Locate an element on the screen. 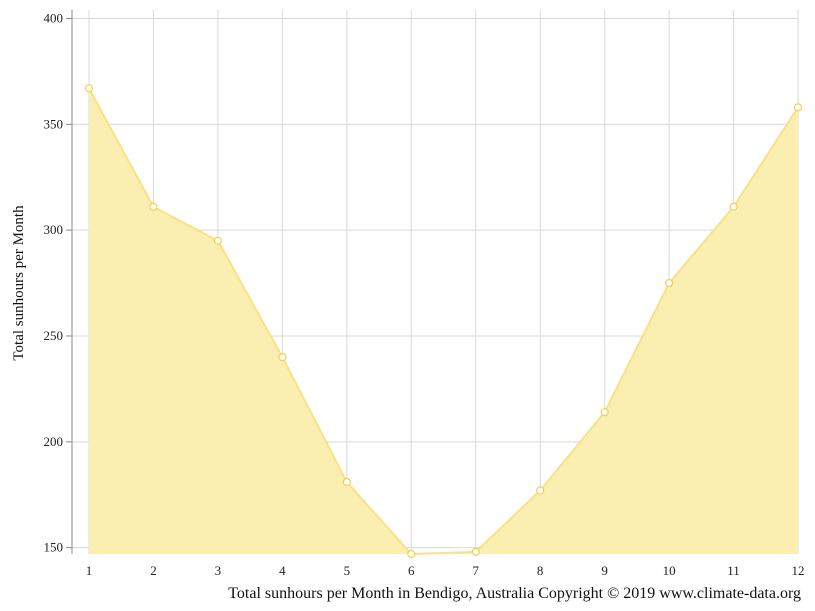 The image size is (815, 611). x-tick-label: 11 is located at coordinates (733, 570).